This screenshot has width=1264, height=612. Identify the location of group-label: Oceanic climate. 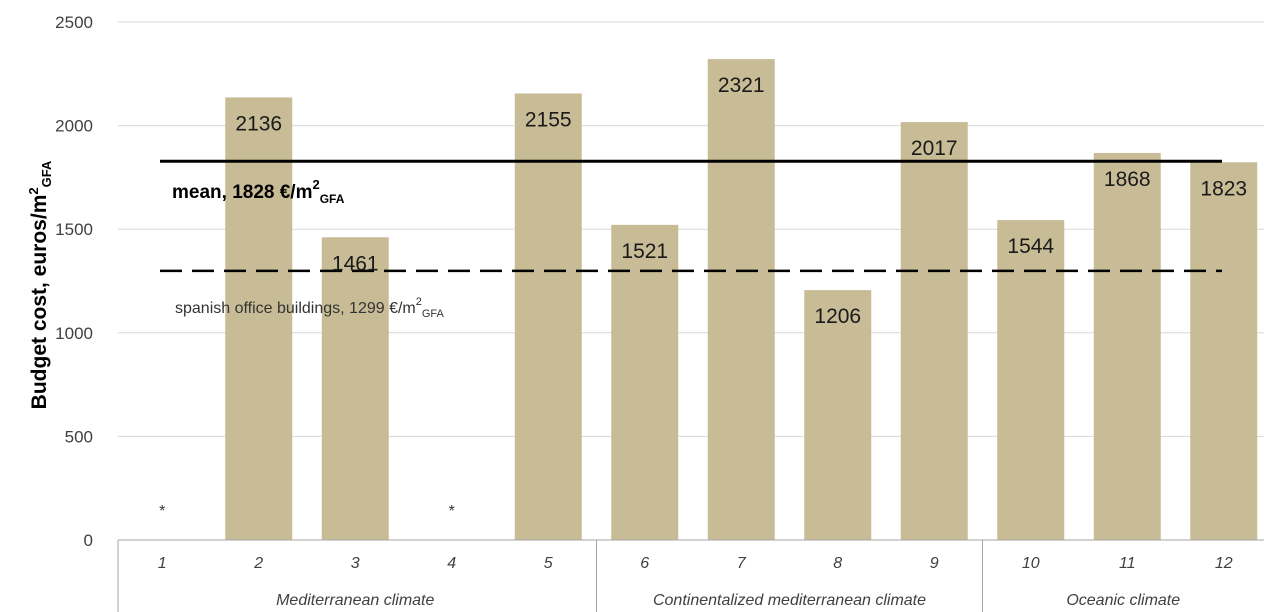
(1123, 600).